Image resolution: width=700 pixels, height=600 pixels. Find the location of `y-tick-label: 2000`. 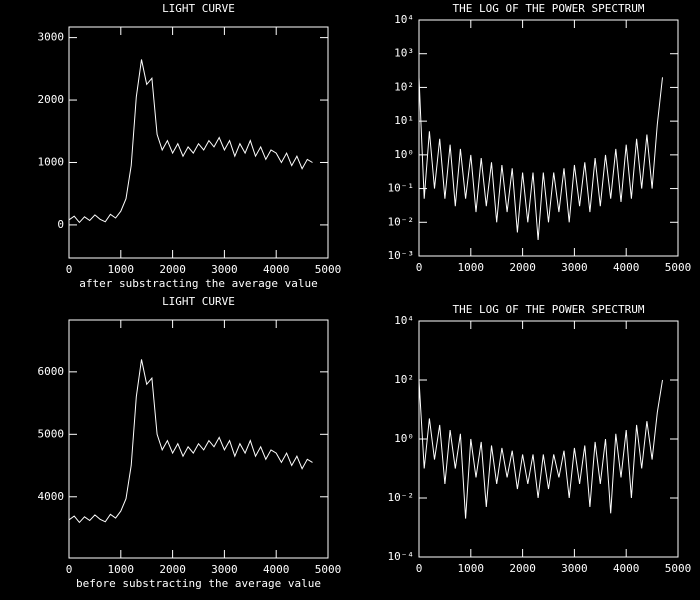

y-tick-label: 2000 is located at coordinates (51, 99).